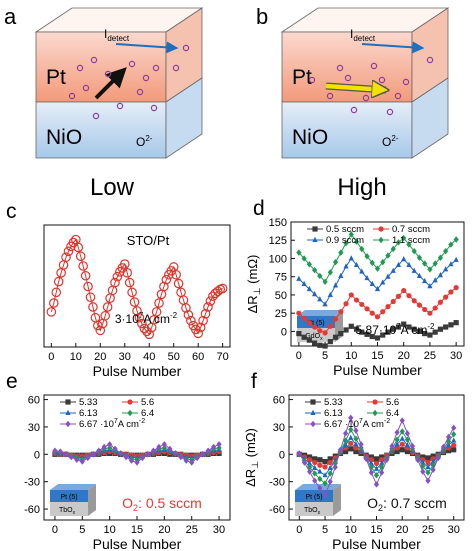  Describe the element at coordinates (147, 47) in the screenshot. I see `detect-arrow` at that location.